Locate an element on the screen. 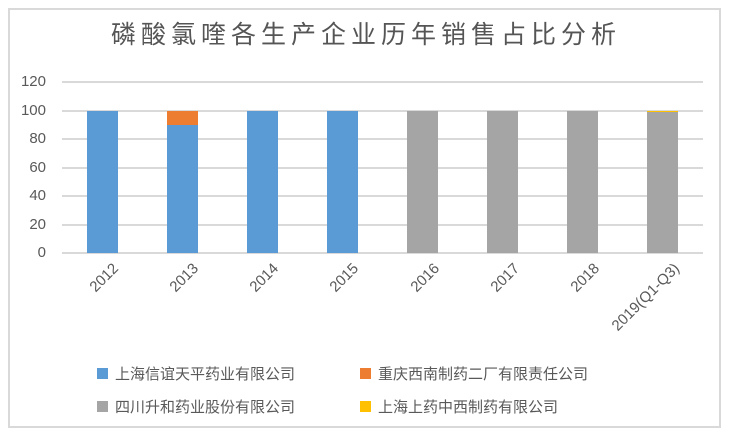  bar-2015 is located at coordinates (342, 181).